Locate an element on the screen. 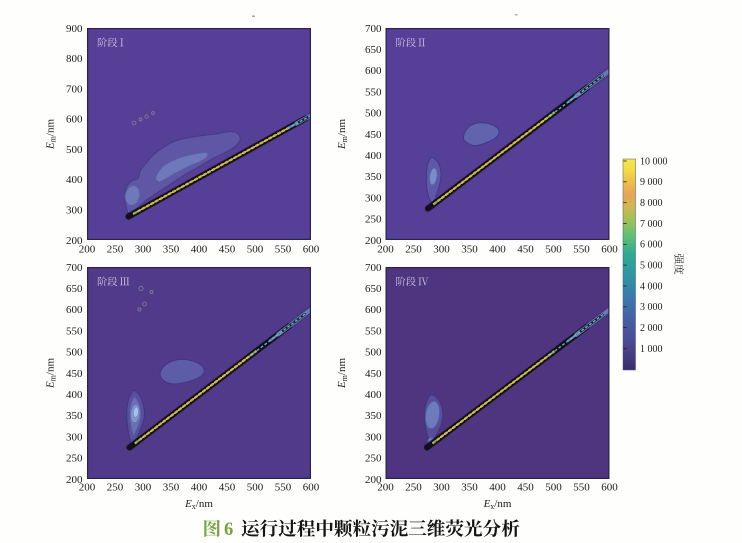  svg-text: 10 000 is located at coordinates (654, 161).